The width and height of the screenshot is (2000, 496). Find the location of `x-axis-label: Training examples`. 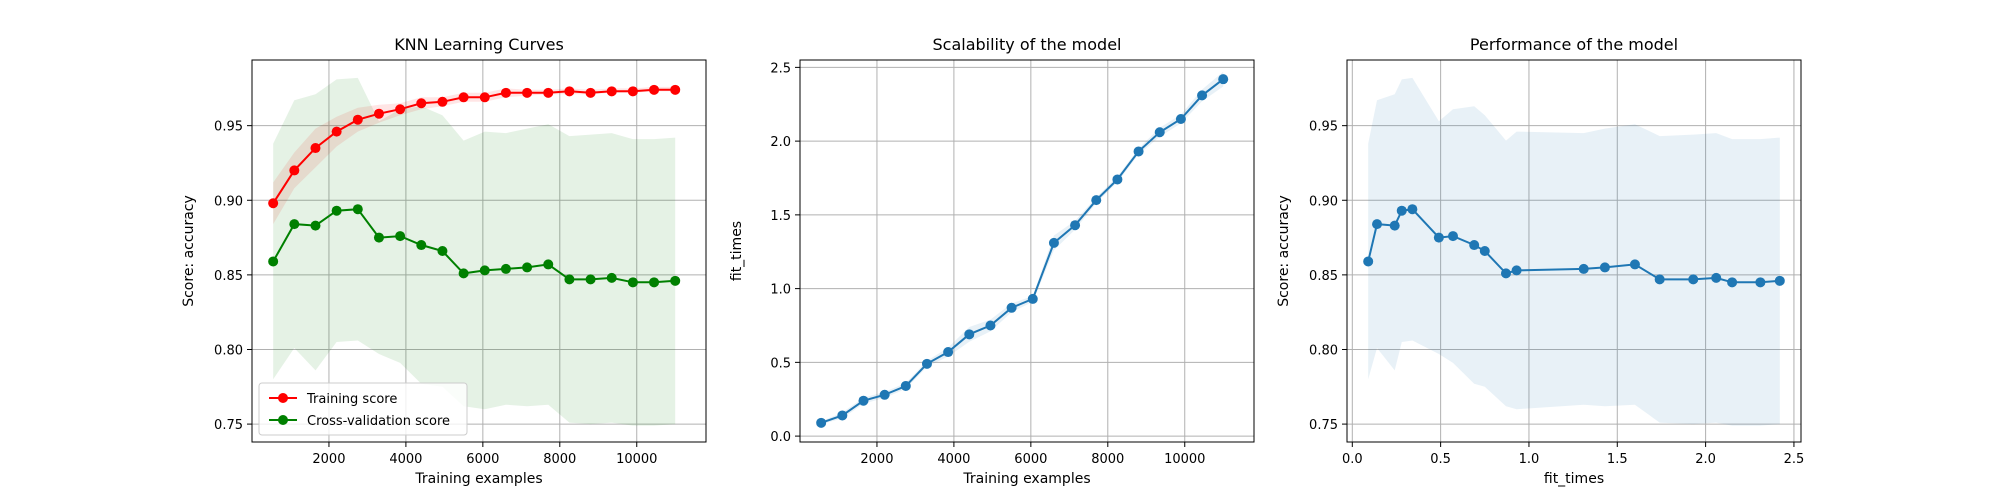

x-axis-label: Training examples is located at coordinates (478, 479).